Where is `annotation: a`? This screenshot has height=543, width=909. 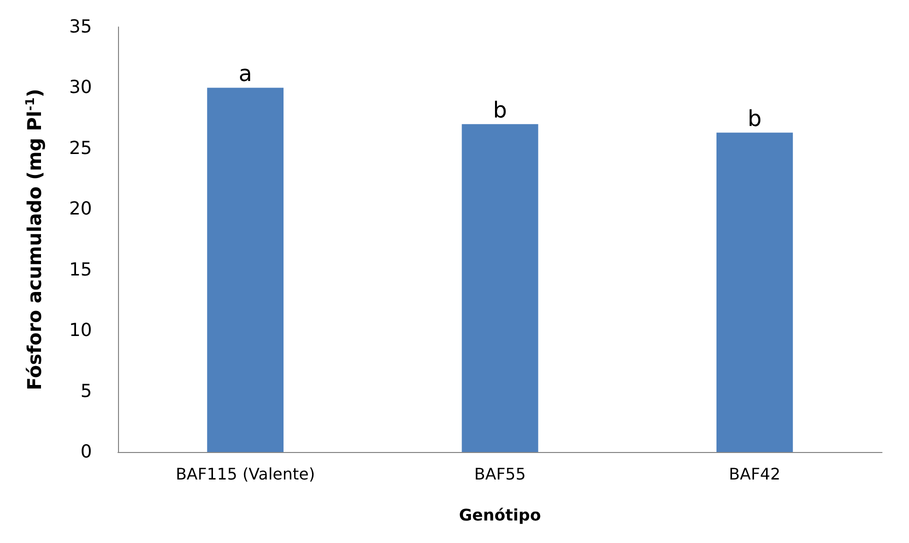 annotation: a is located at coordinates (245, 75).